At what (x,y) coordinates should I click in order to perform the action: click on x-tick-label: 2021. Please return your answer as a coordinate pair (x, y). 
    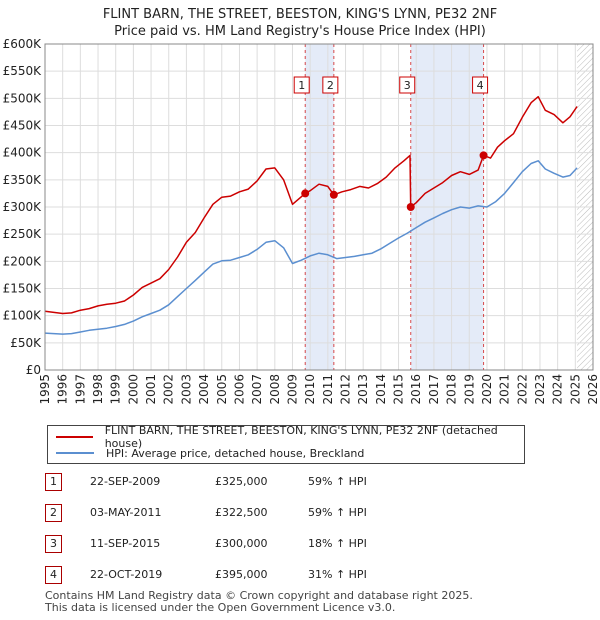
    Looking at the image, I should click on (505, 389).